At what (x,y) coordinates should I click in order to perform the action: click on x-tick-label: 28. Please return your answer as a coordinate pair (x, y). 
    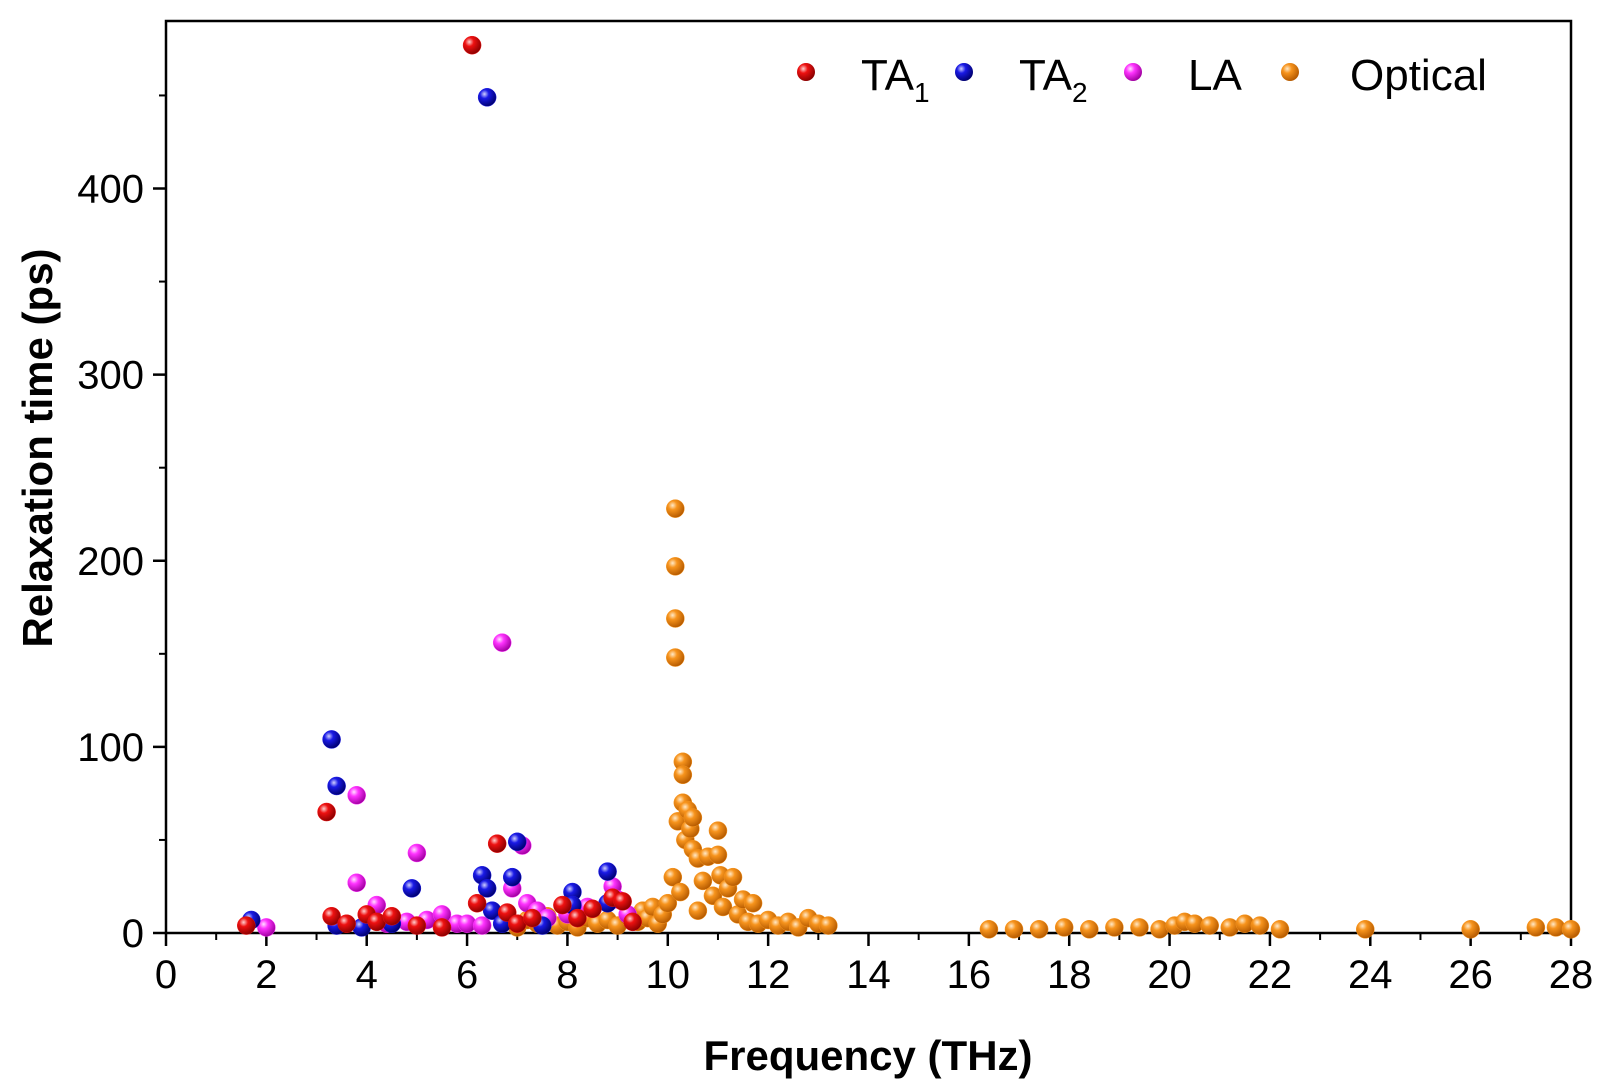
    Looking at the image, I should click on (1571, 975).